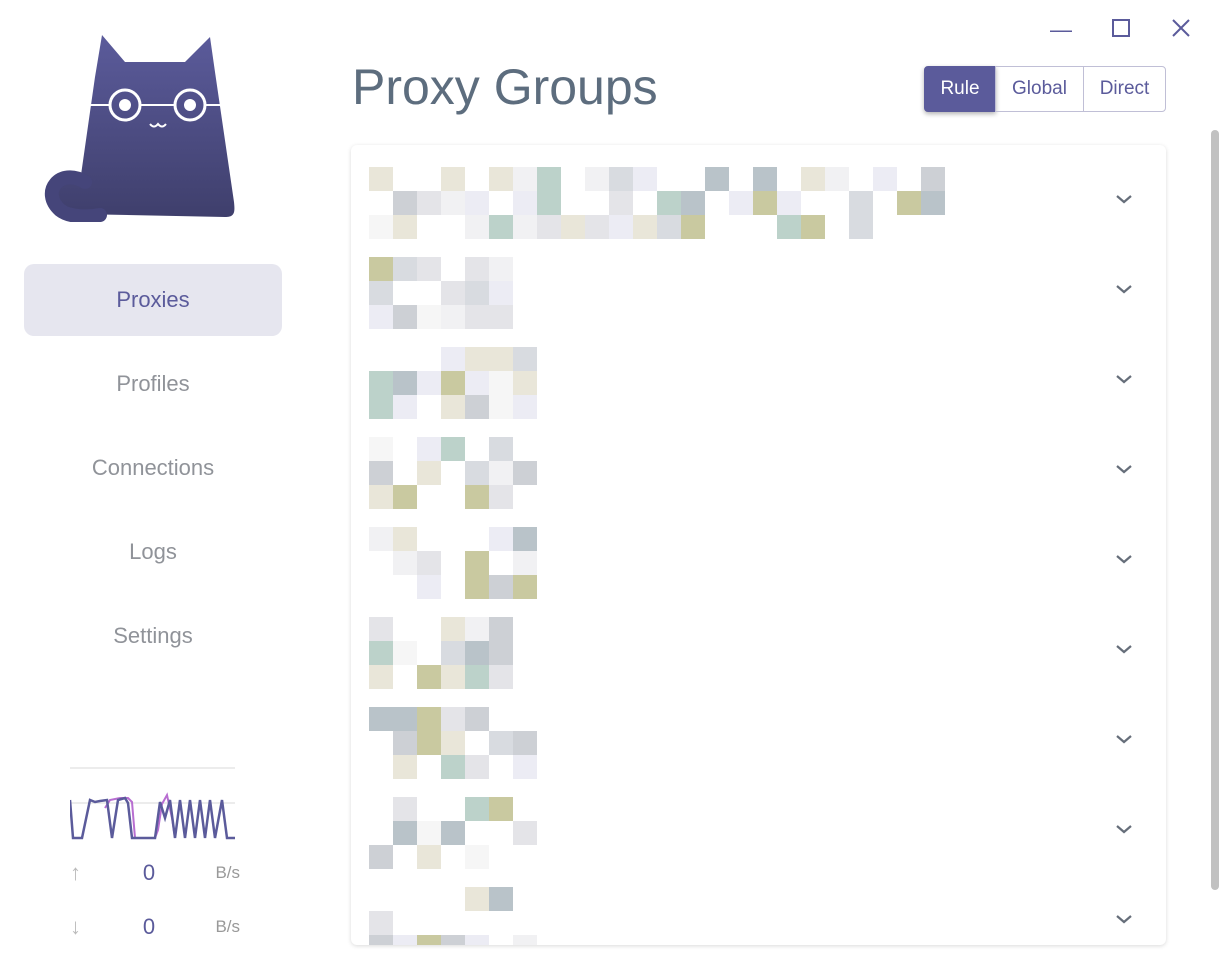  I want to click on download-speed: ↓ 0 B/s, so click(155, 926).